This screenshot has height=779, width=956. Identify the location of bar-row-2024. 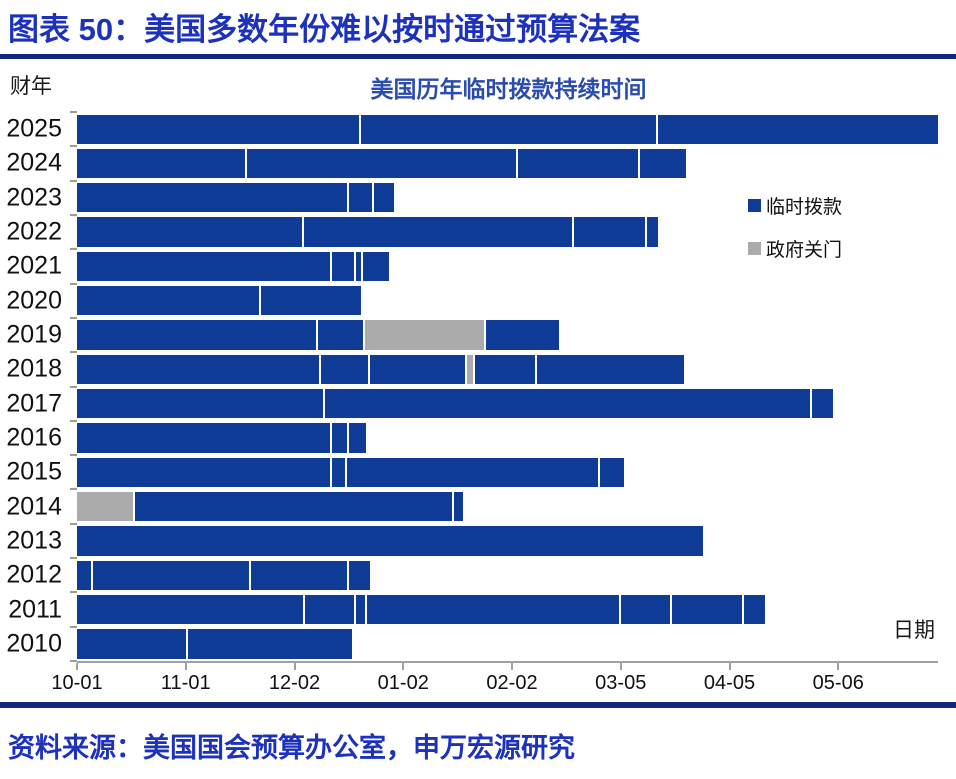
(508, 163).